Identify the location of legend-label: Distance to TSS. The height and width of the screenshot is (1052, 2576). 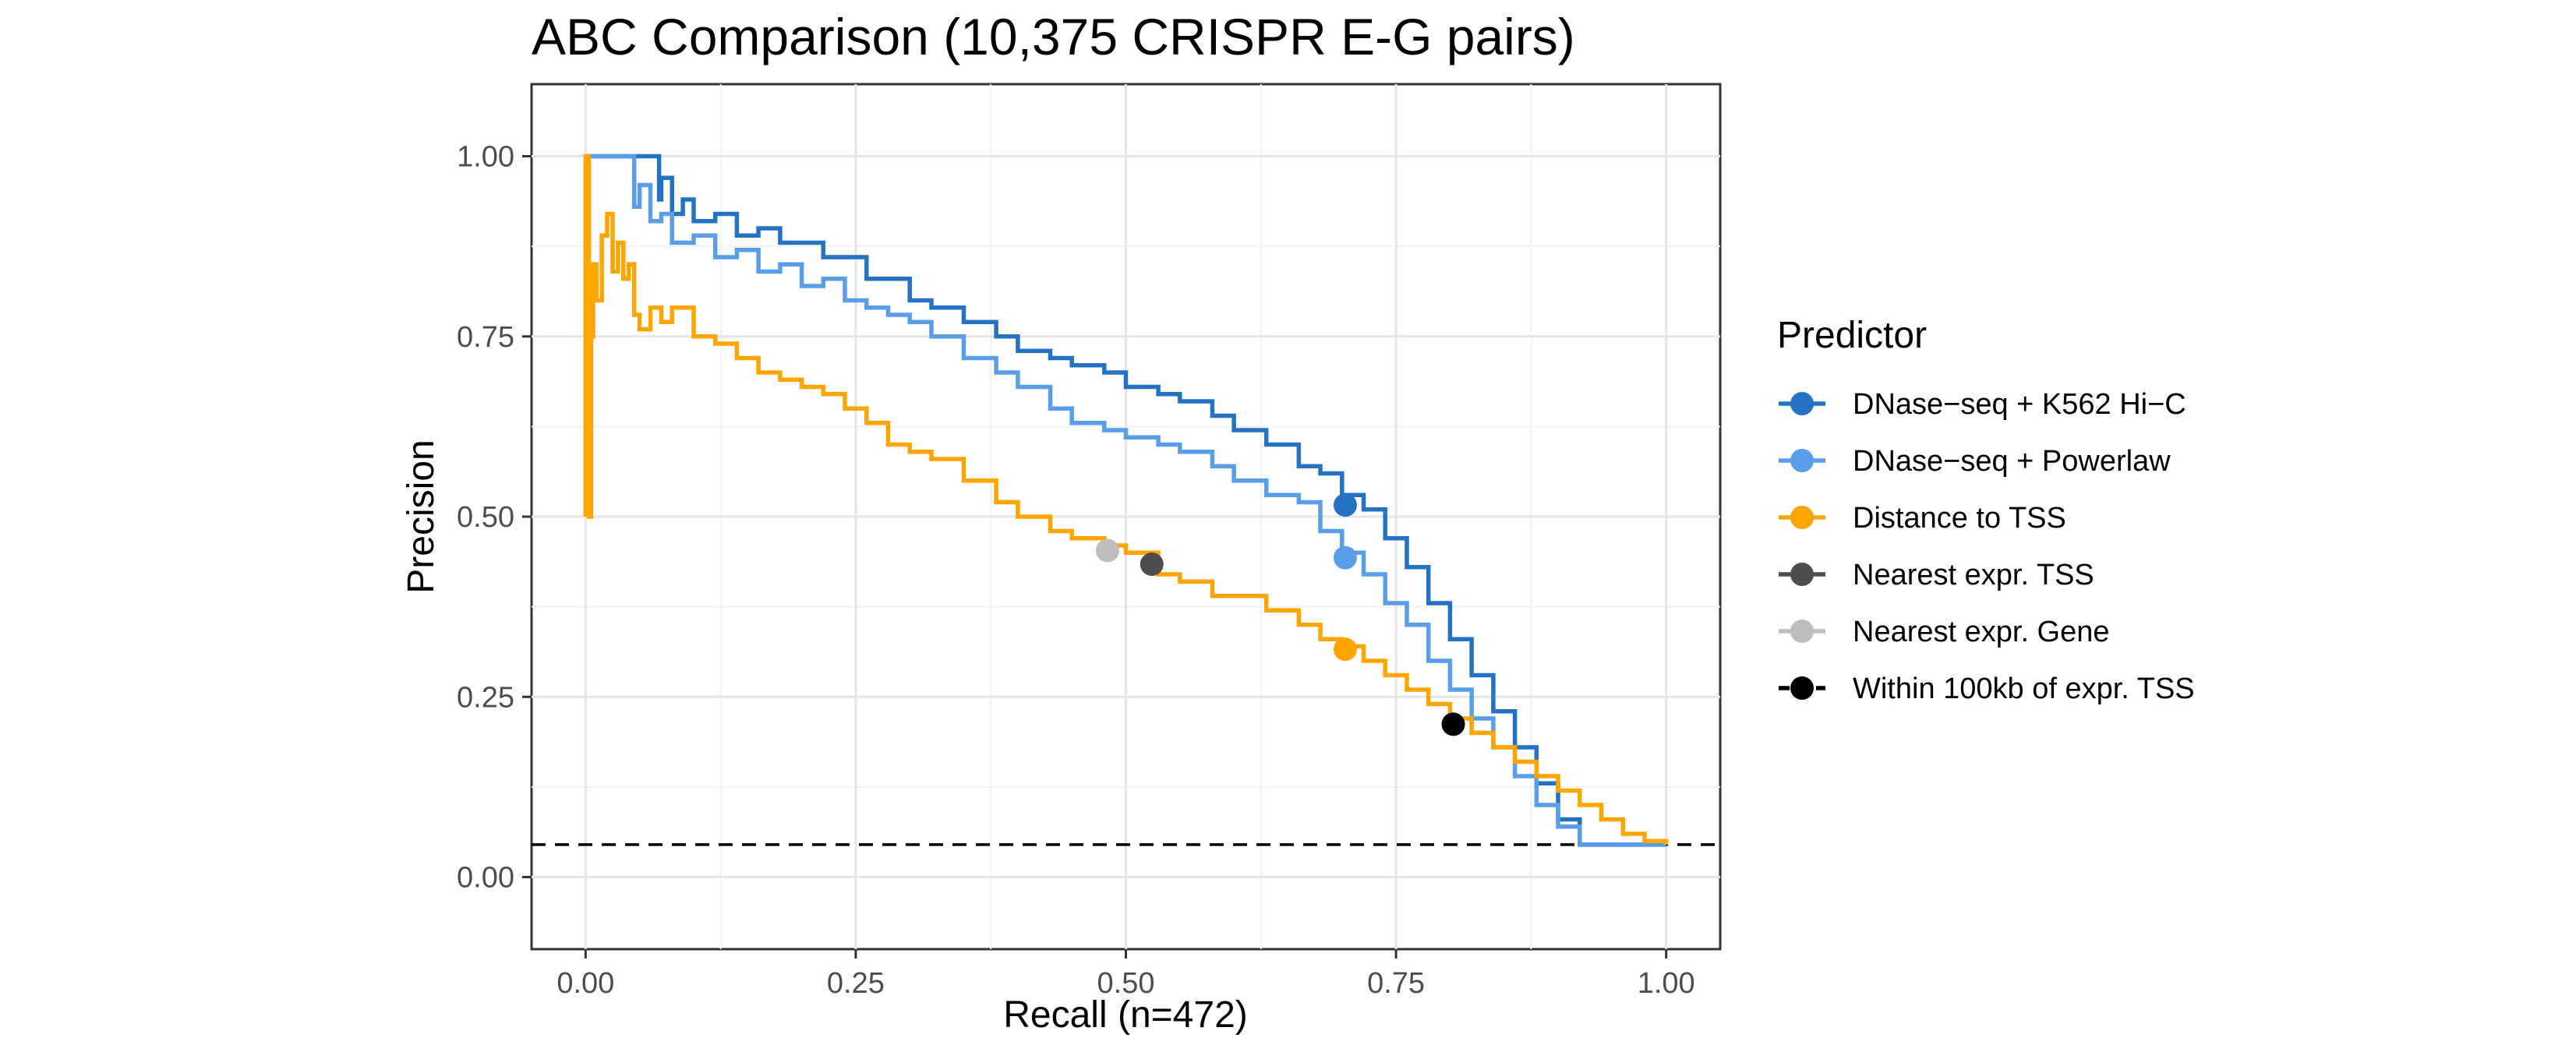
(1959, 518).